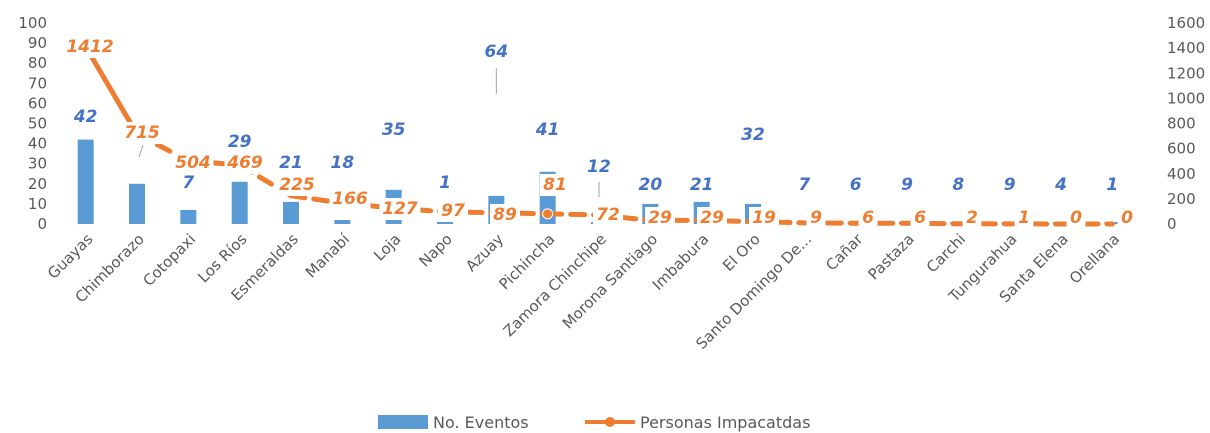  Describe the element at coordinates (169, 260) in the screenshot. I see `x-category-label: Cotopaxi` at that location.